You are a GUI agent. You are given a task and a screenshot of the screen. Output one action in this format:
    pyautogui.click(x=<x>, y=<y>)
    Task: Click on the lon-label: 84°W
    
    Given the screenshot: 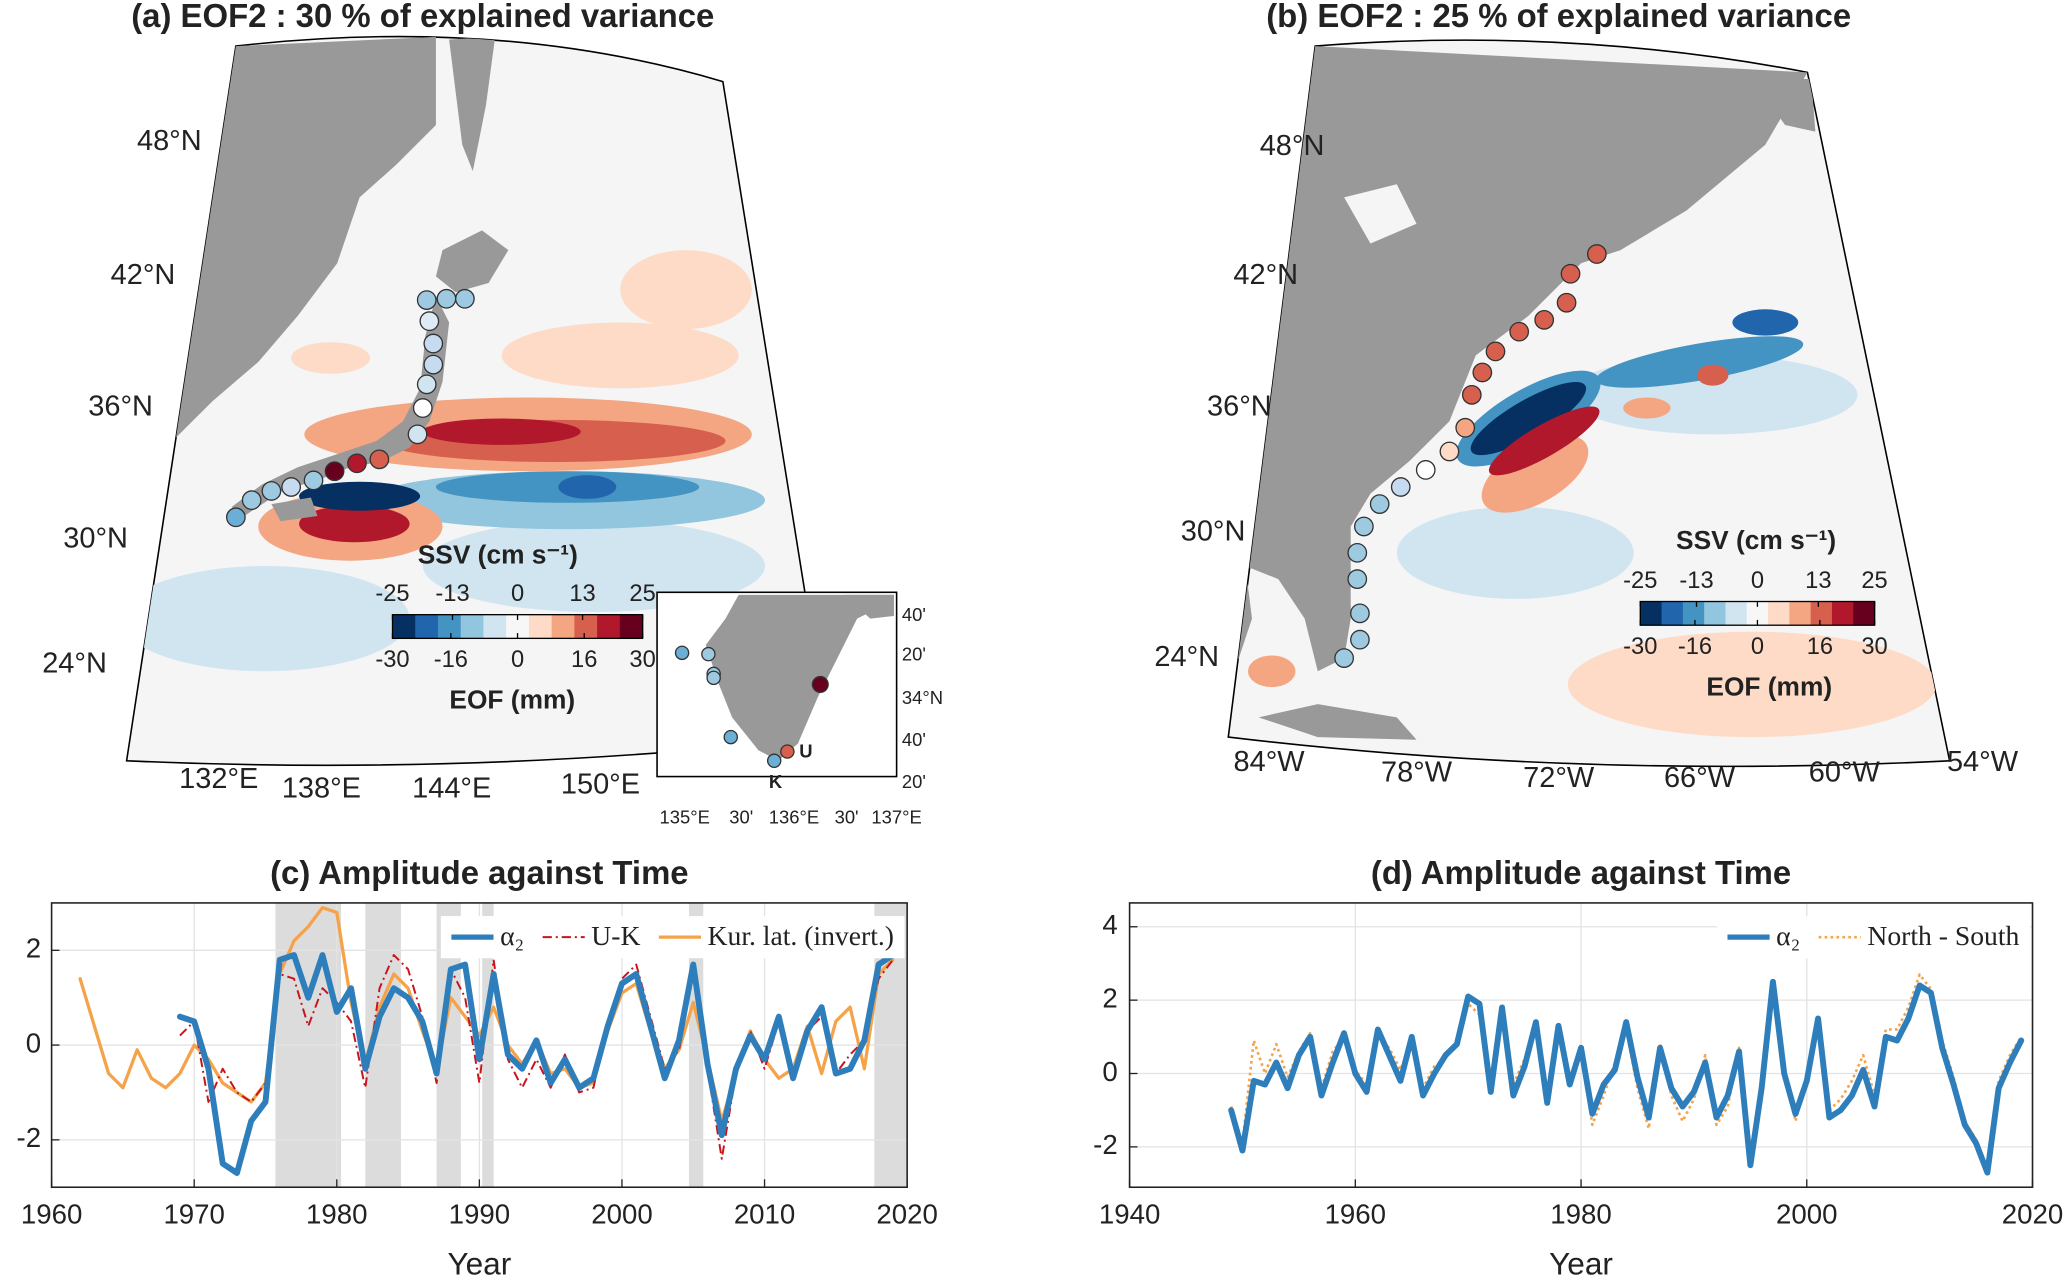 What is the action you would take?
    pyautogui.click(x=1270, y=762)
    